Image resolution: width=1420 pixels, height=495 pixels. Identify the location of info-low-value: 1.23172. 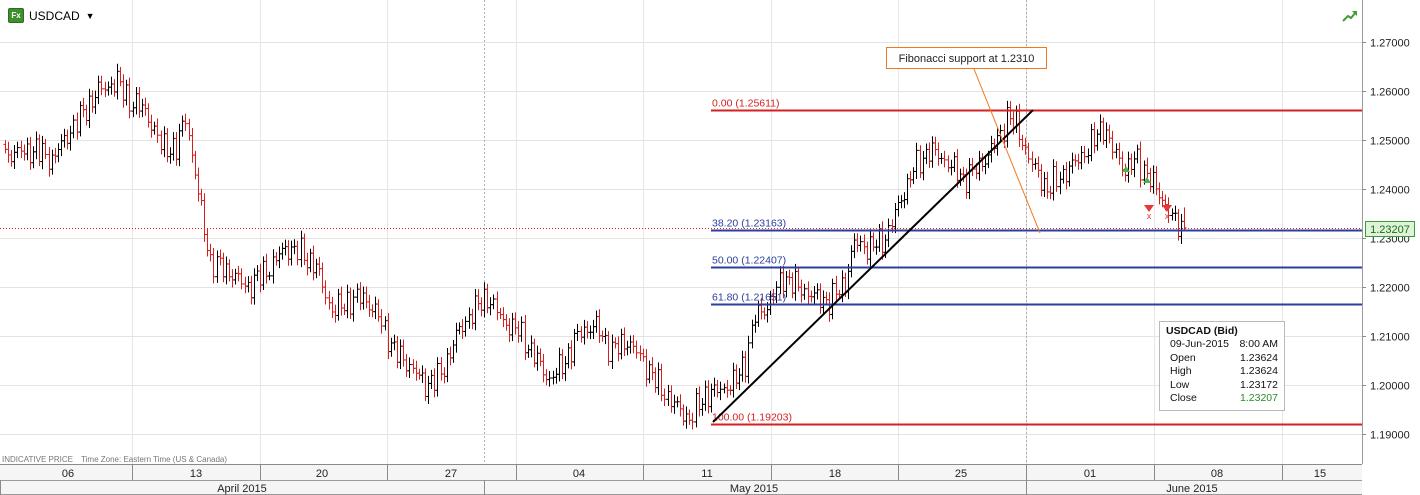
(1259, 384).